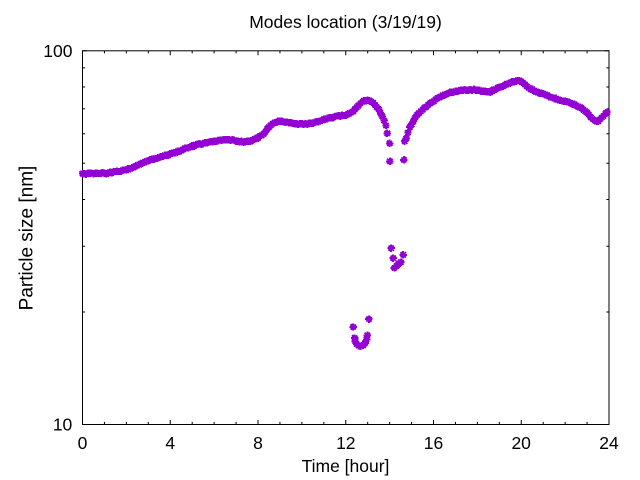  Describe the element at coordinates (57, 51) in the screenshot. I see `svg-text: 100` at that location.